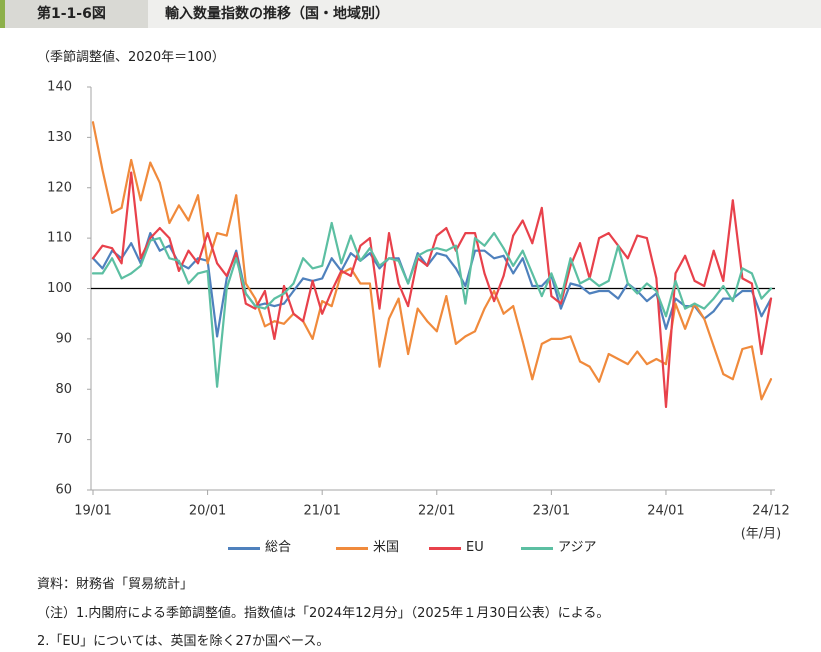 The width and height of the screenshot is (821, 652). I want to click on y-tick-label: 120, so click(59, 187).